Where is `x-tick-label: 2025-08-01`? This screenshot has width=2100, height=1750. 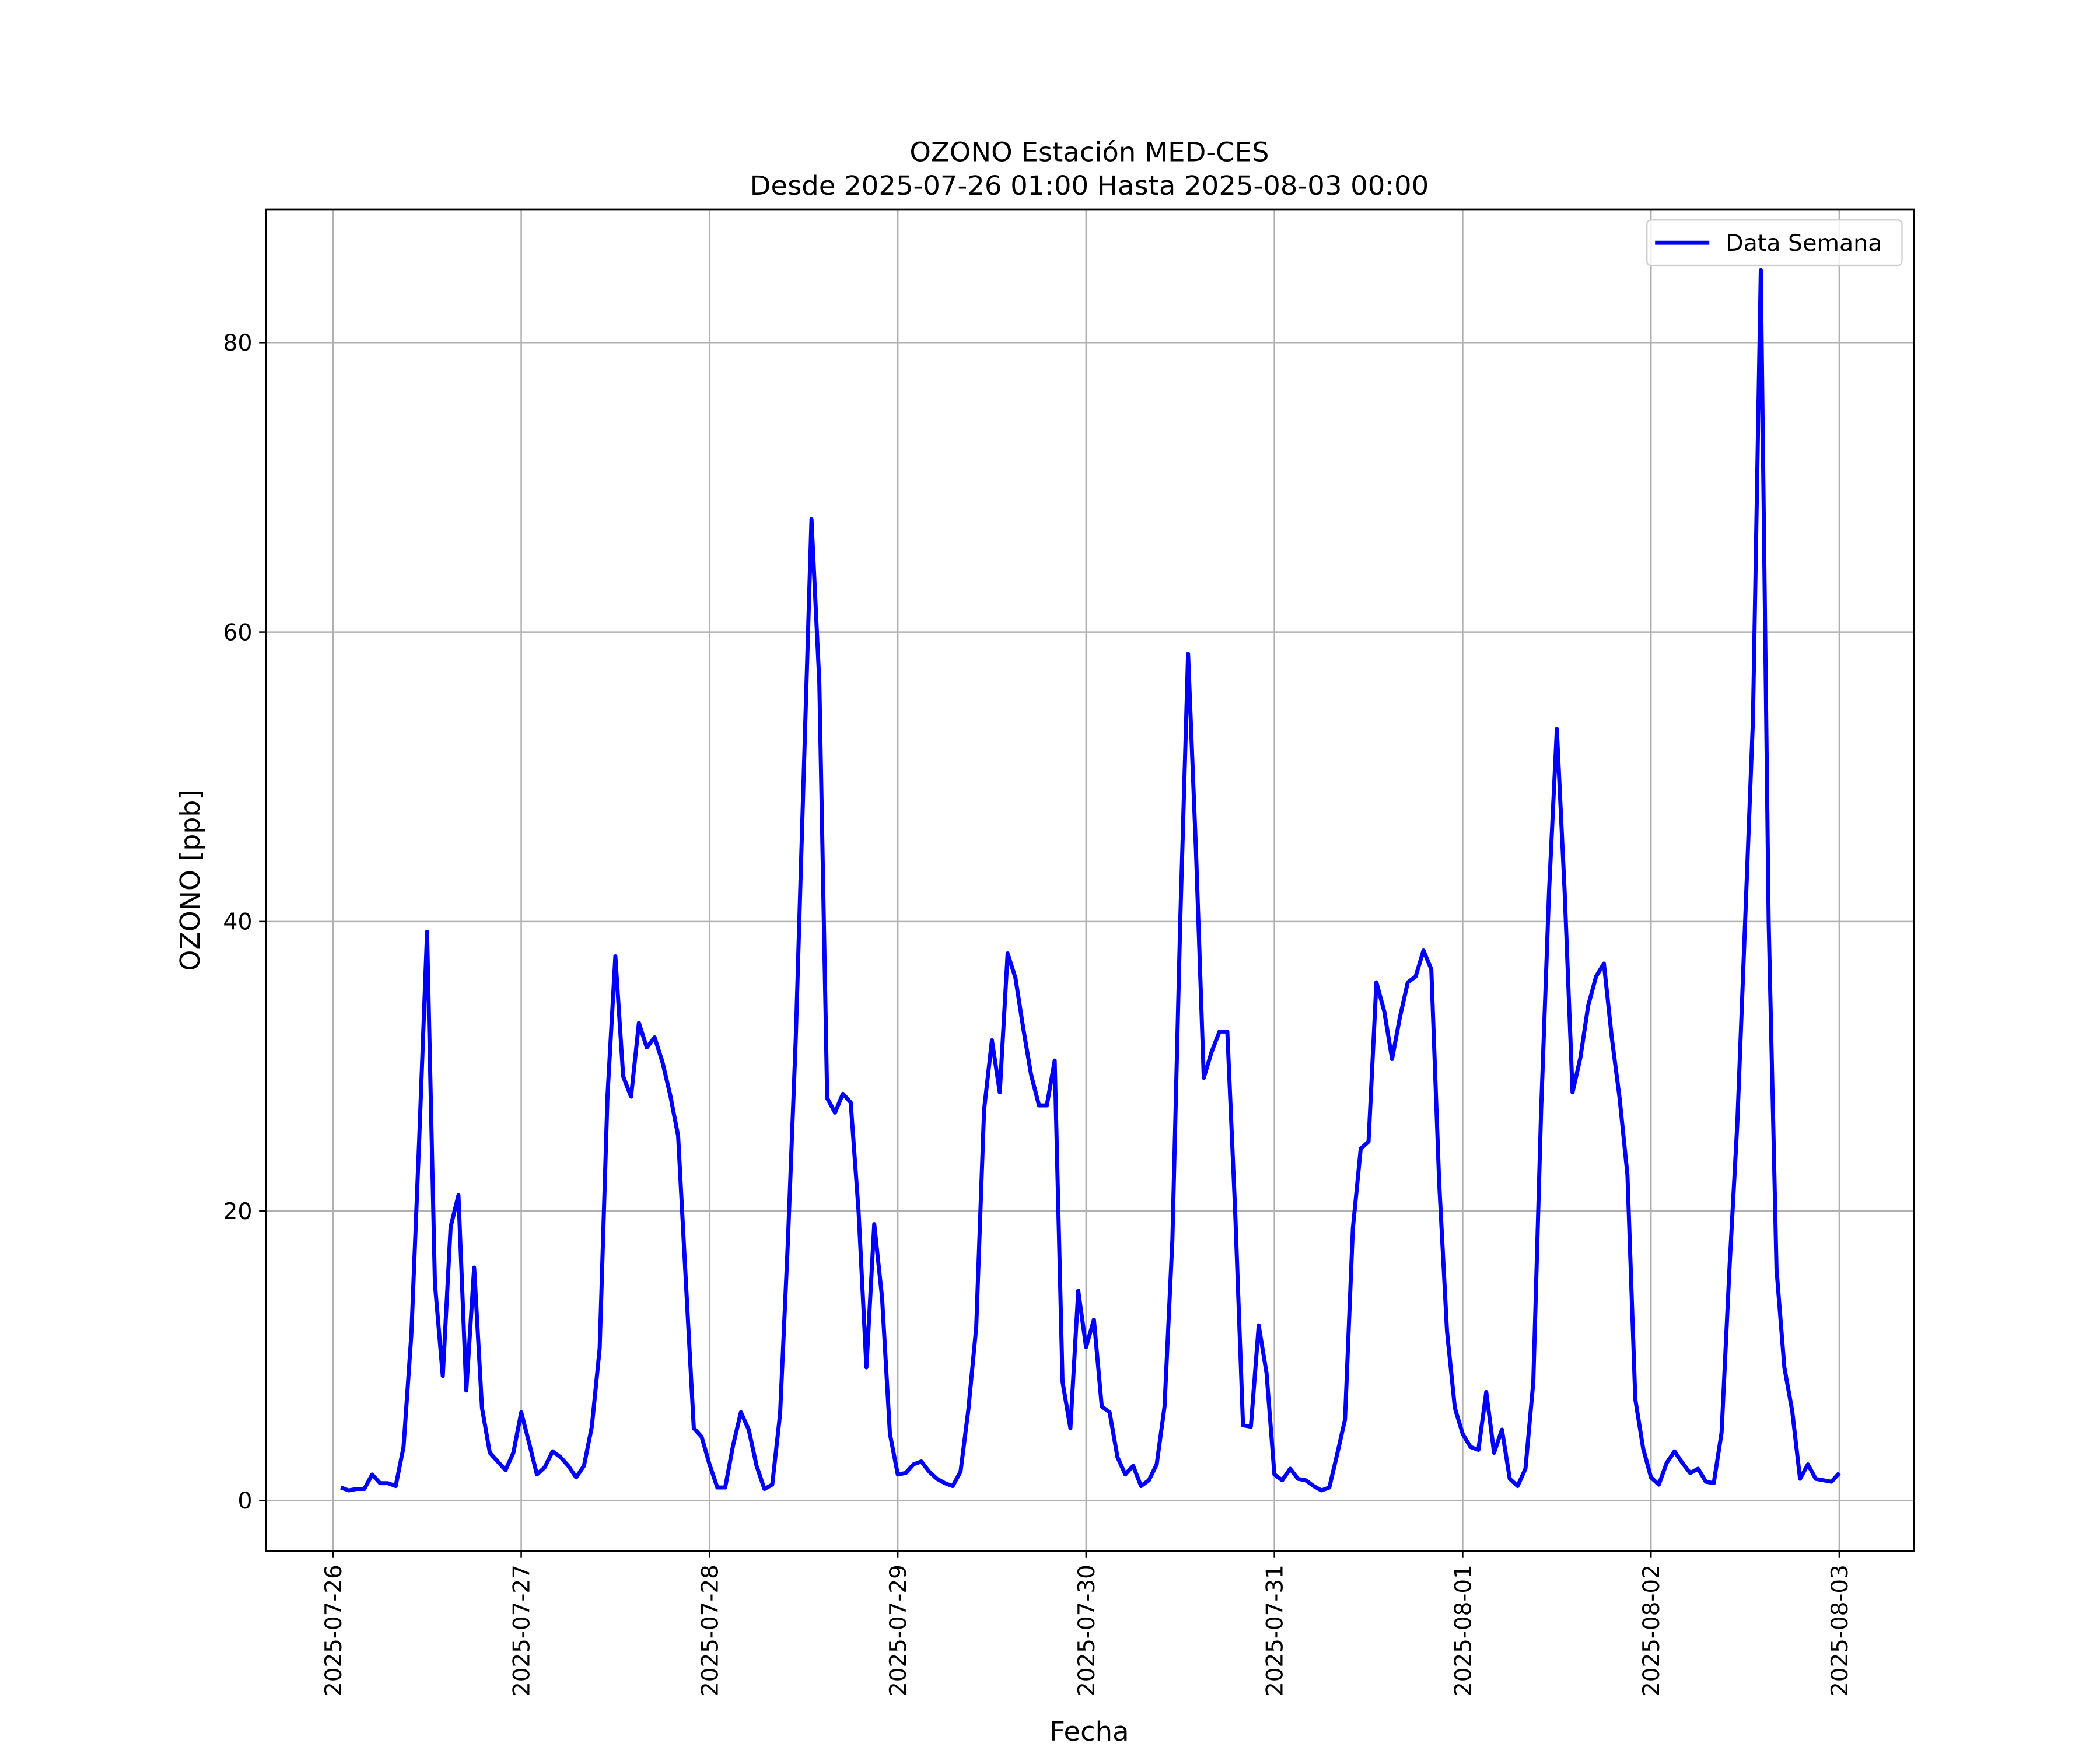 x-tick-label: 2025-08-01 is located at coordinates (1463, 1630).